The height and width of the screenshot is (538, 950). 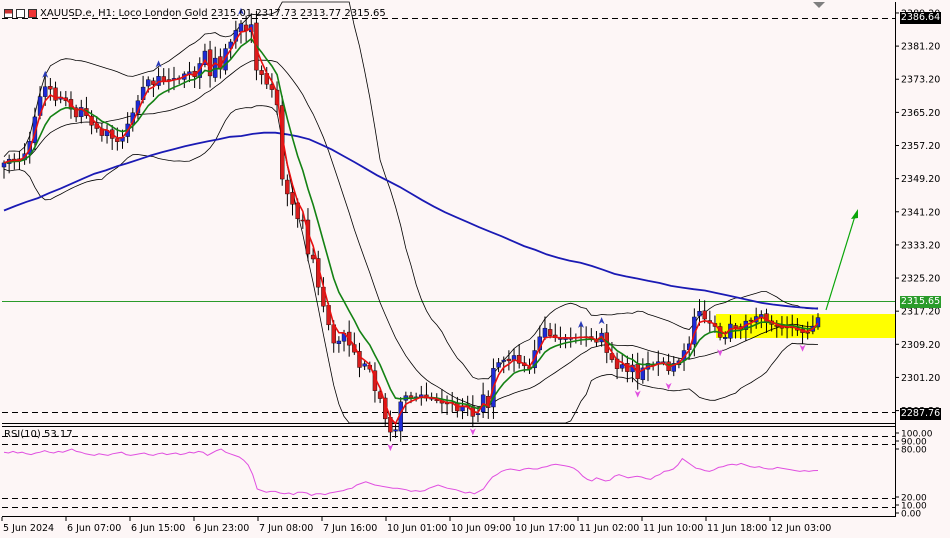 I want to click on y-tick-label: 2357.20, so click(x=920, y=146).